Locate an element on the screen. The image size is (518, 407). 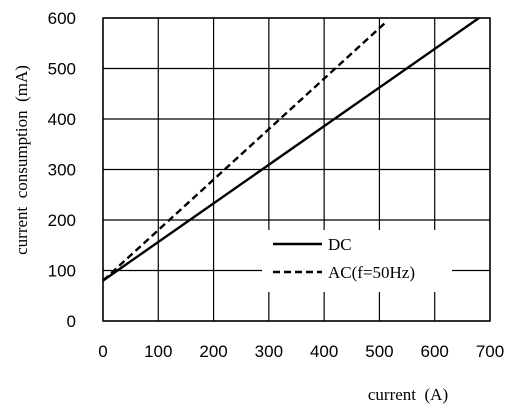
y-axis-ticks: 0 100 200 300 400 500 600 is located at coordinates (62, 170).